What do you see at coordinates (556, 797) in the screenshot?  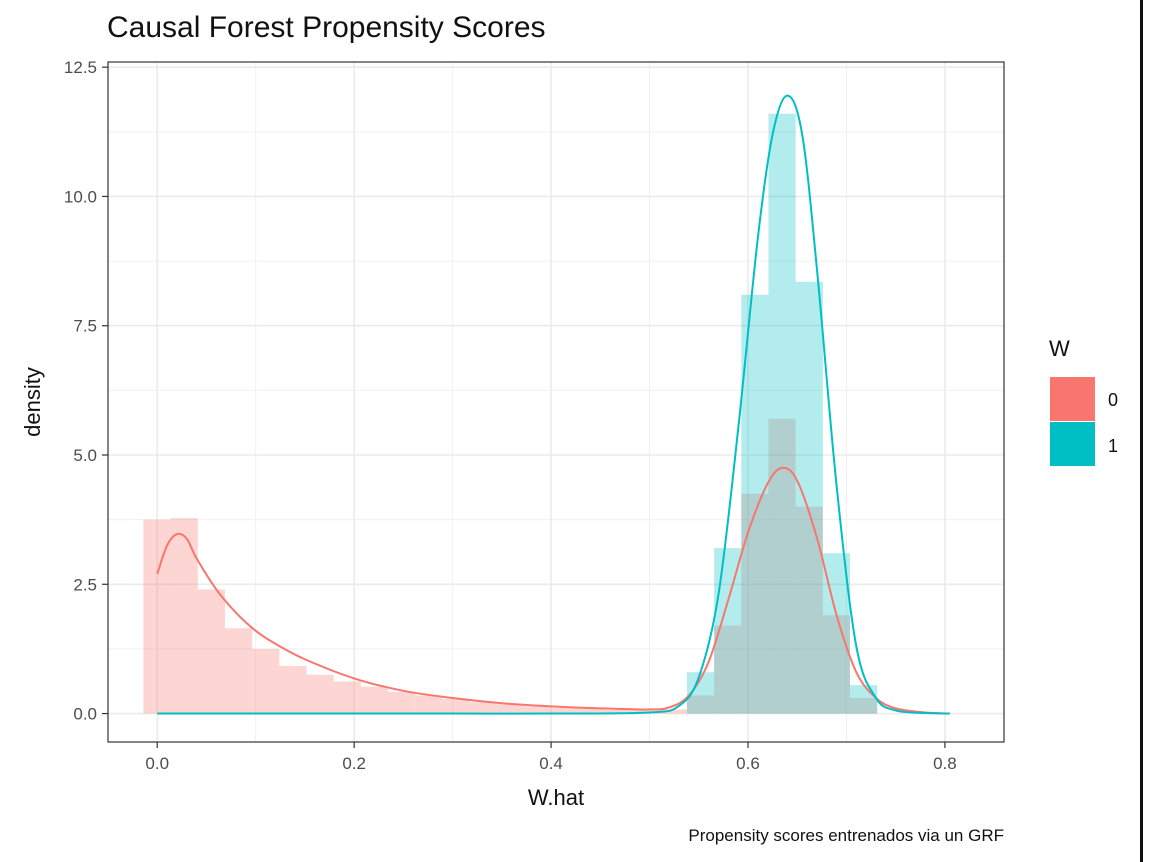 I see `x-axis-title: W.hat` at bounding box center [556, 797].